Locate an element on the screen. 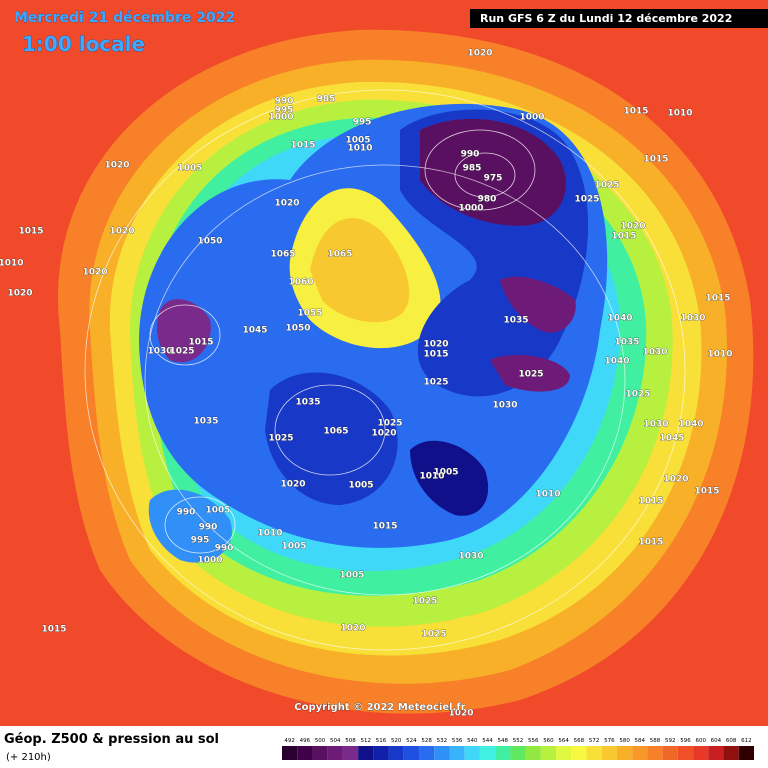  colorbar-label: 576 is located at coordinates (609, 741).